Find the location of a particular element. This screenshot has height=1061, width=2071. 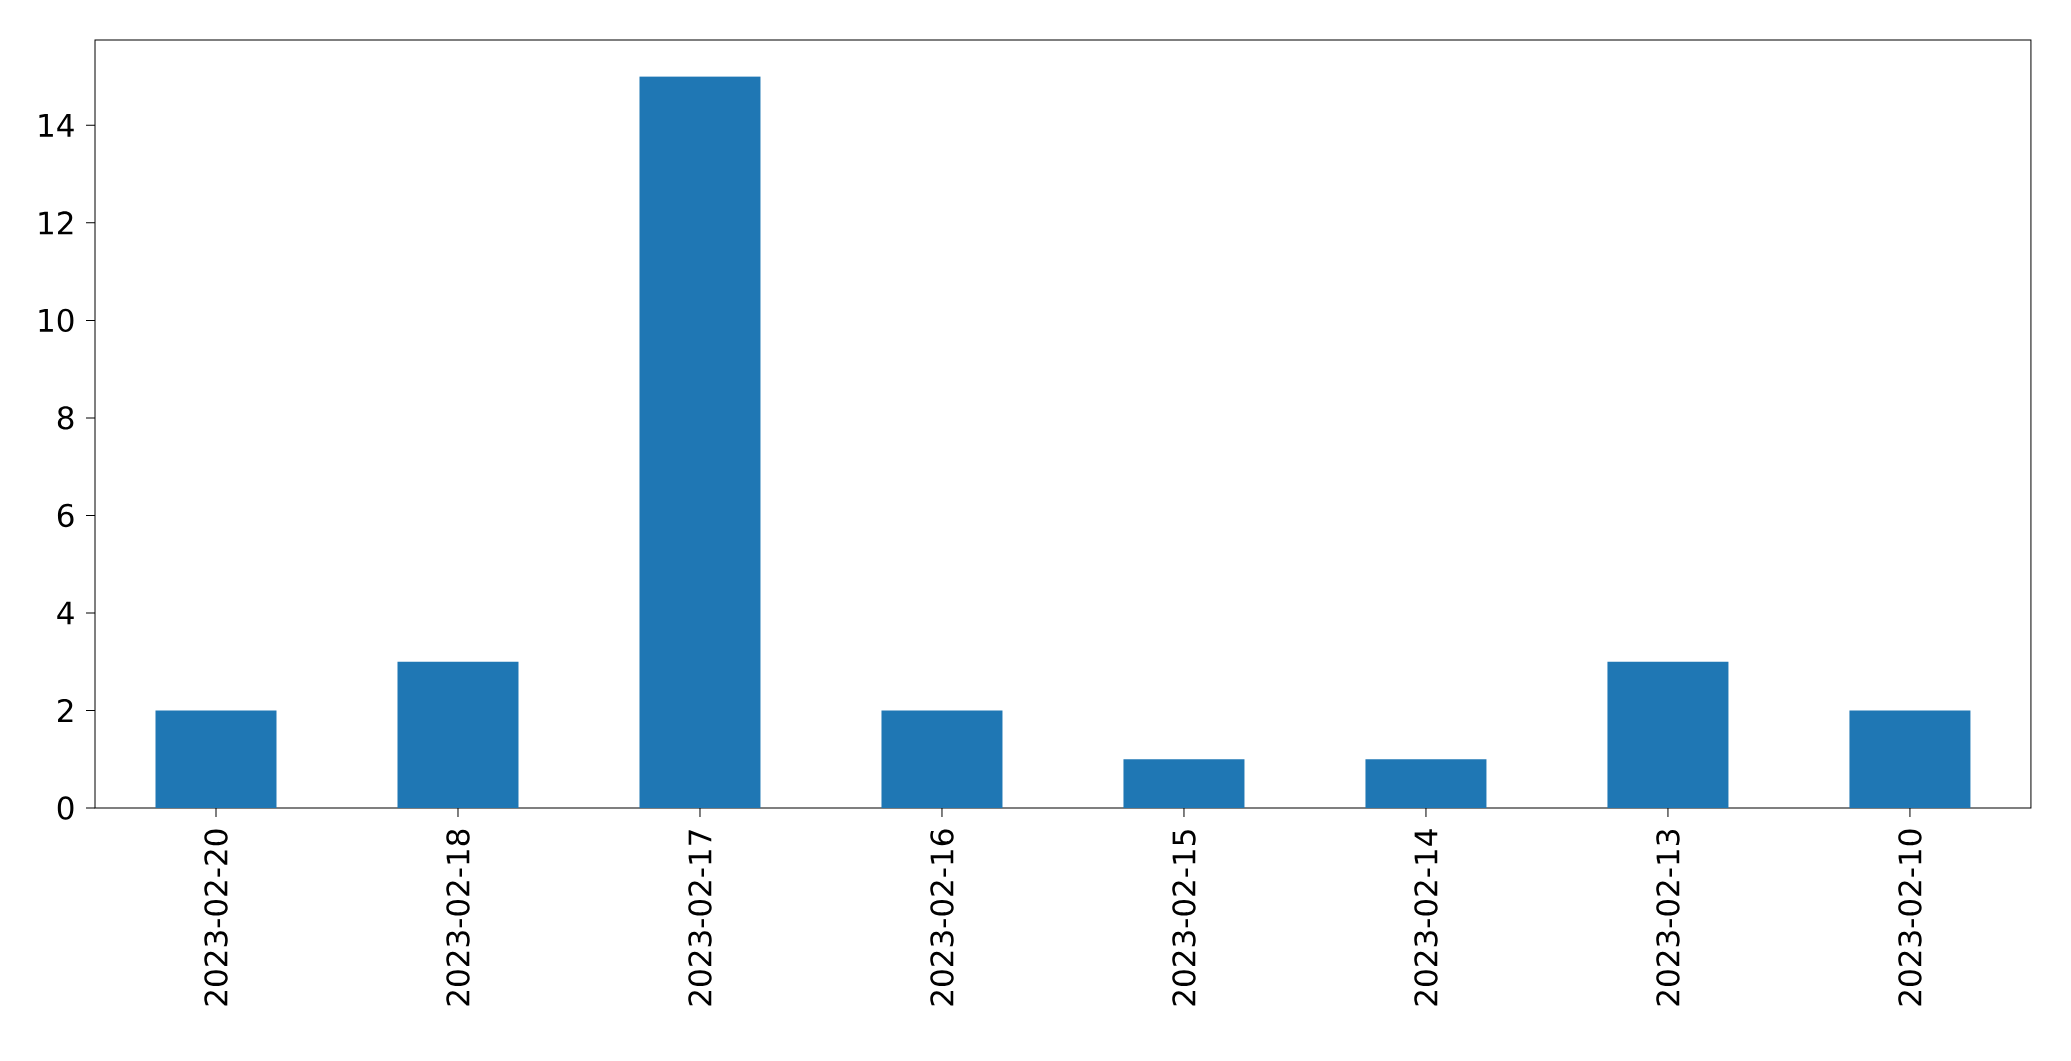

x-tick-label: 2023-02-10 is located at coordinates (1910, 917).